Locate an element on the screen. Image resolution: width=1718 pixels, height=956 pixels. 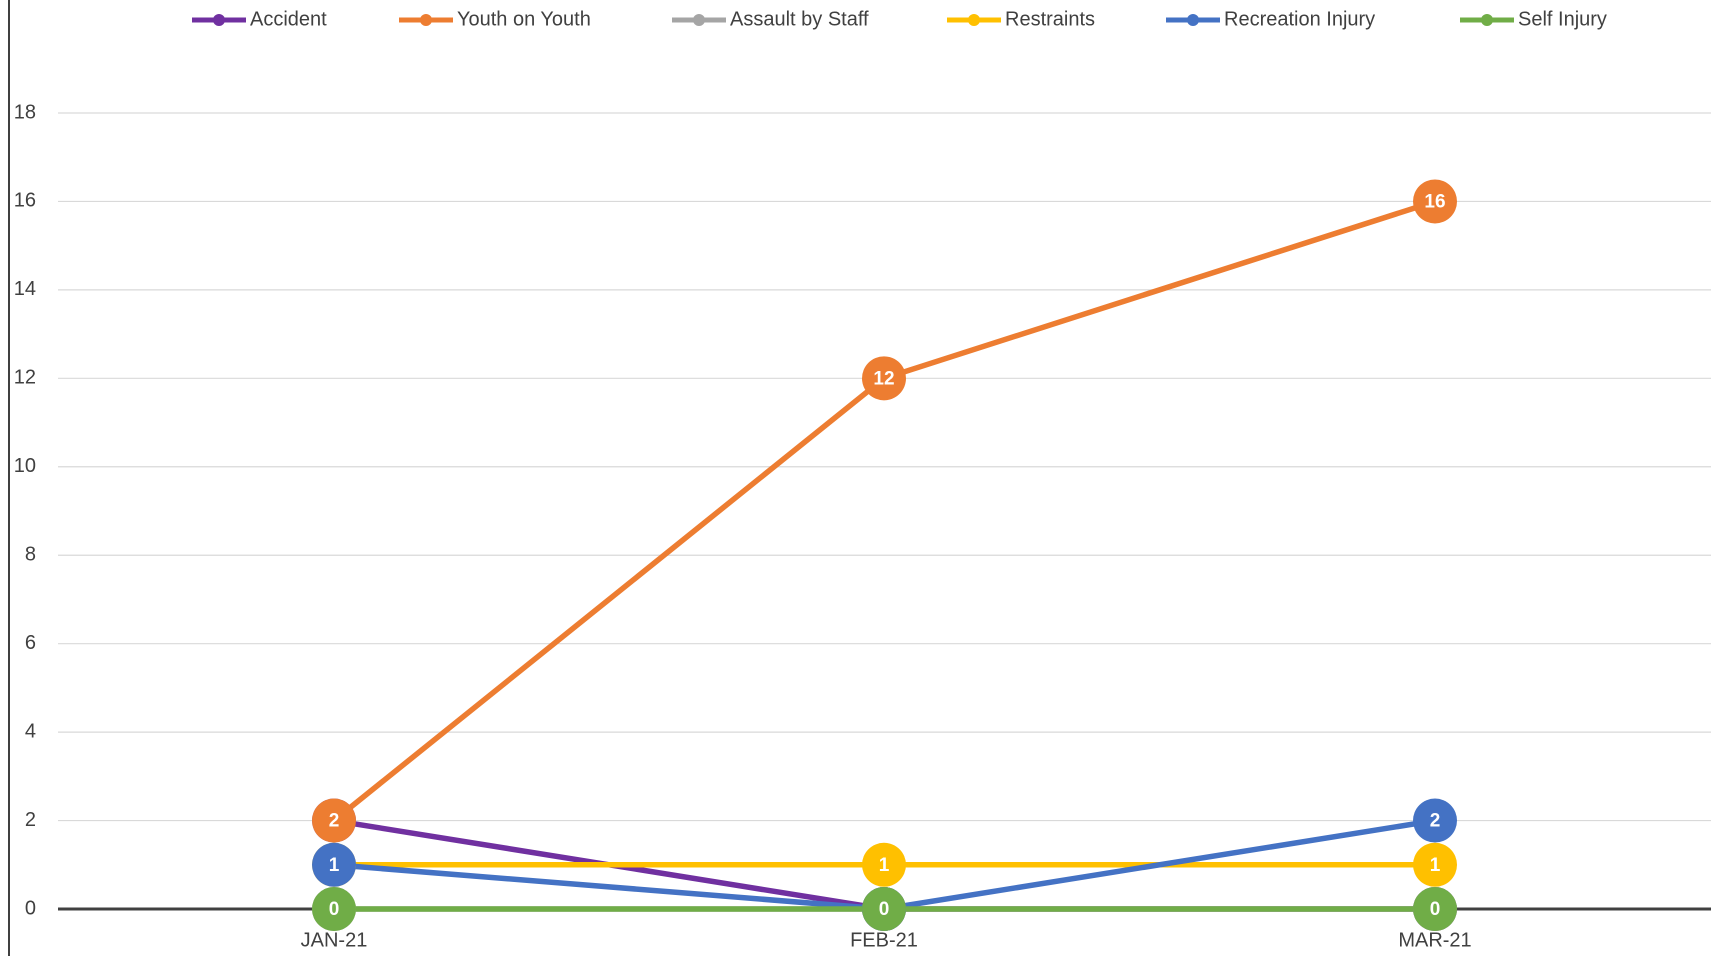
y-tick-label: 2 is located at coordinates (30, 820).